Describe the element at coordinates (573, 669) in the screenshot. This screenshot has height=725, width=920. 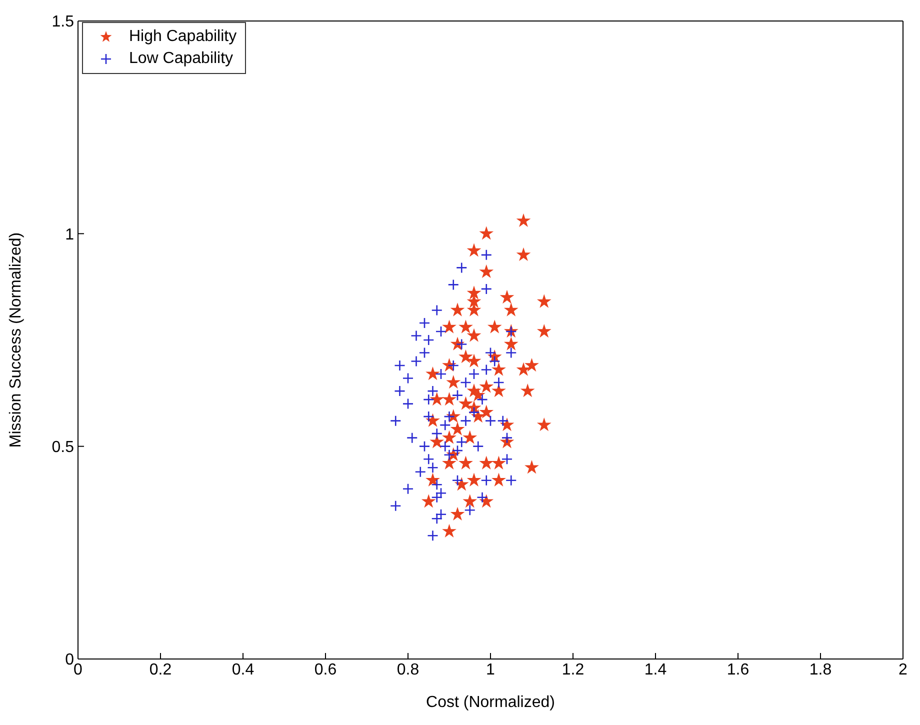
I see `x-tick-label: 1.2` at that location.